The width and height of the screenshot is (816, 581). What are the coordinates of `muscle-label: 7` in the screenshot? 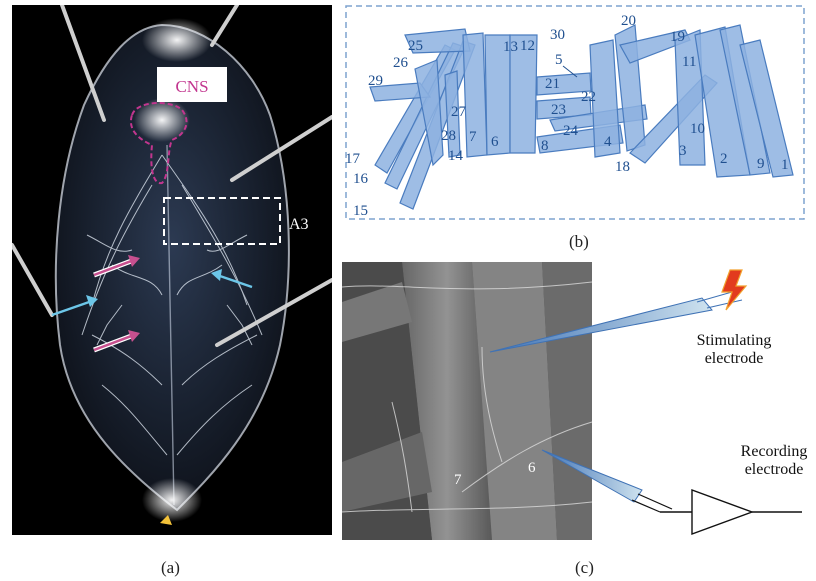 It's located at (473, 137).